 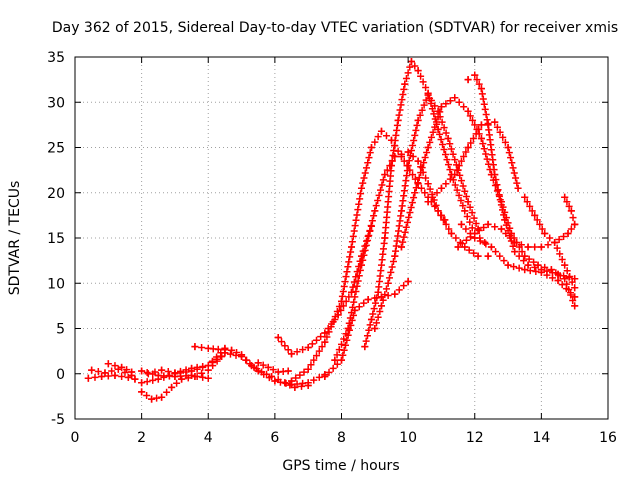 I want to click on x-tick-label: 14, so click(x=541, y=438).